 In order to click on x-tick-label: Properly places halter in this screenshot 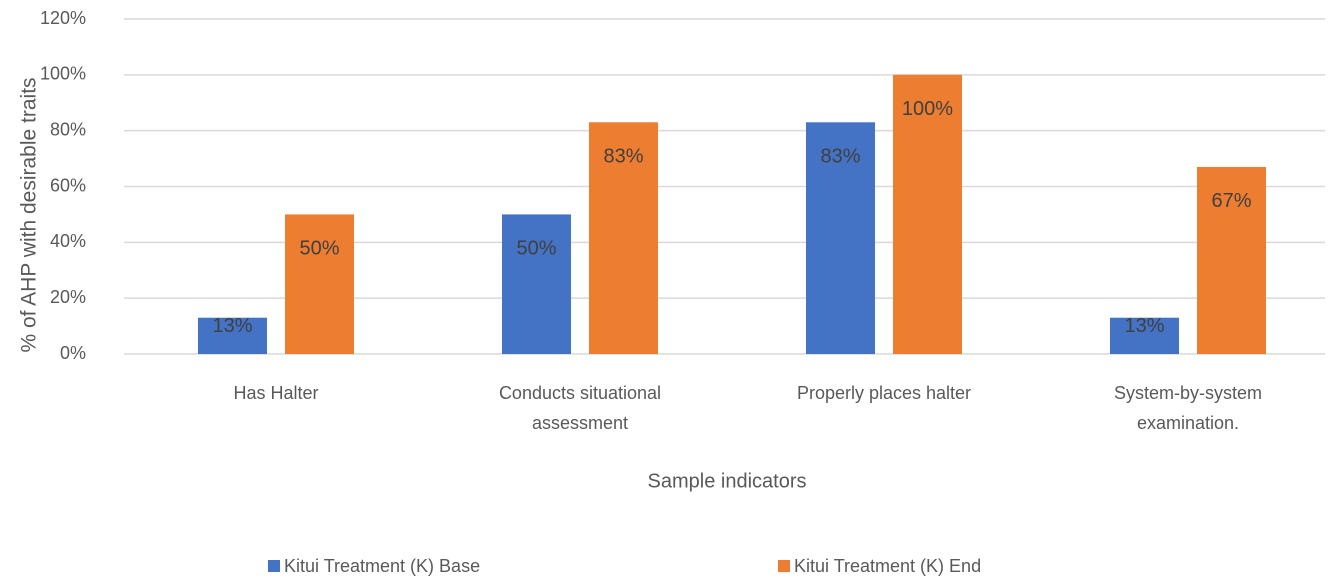, I will do `click(884, 393)`.